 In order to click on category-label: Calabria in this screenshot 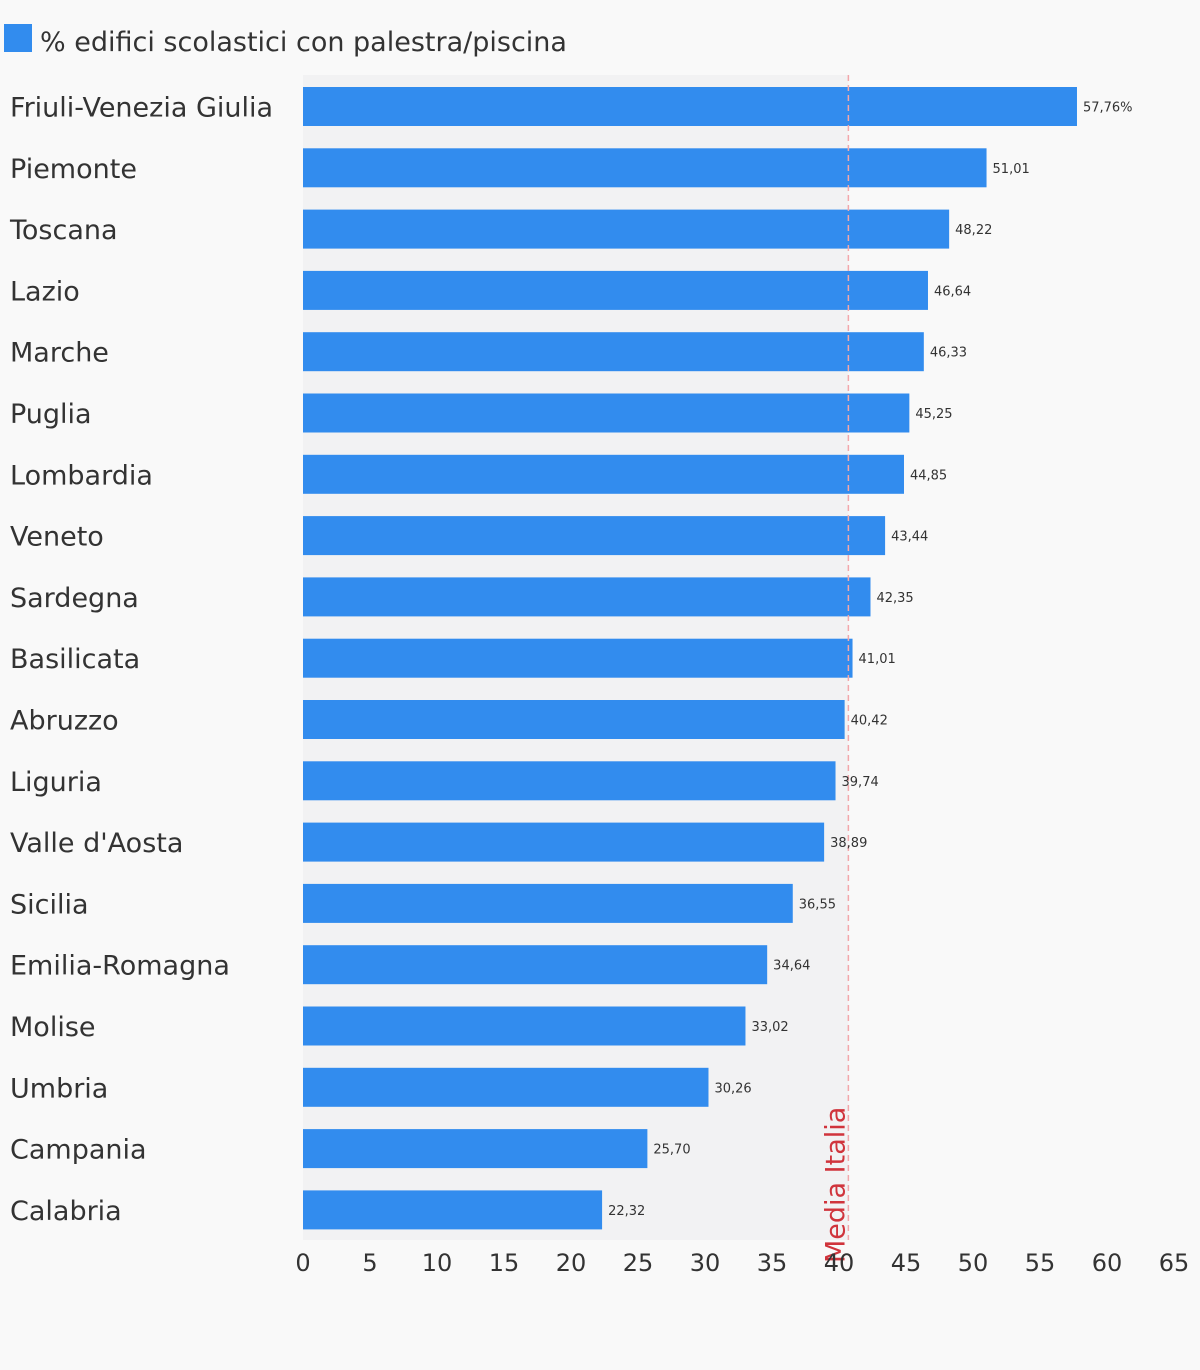, I will do `click(66, 1211)`.